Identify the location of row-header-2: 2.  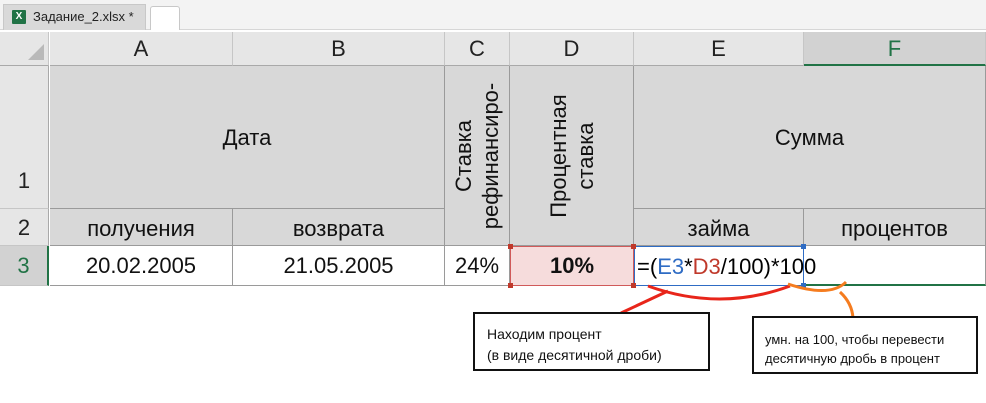
(24, 227).